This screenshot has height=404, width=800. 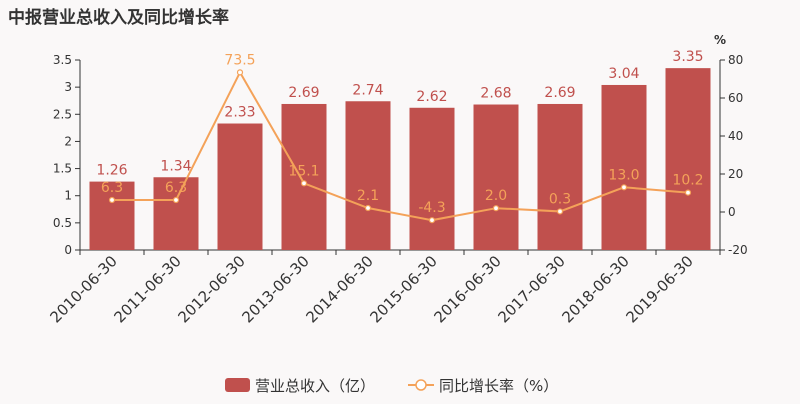 What do you see at coordinates (498, 386) in the screenshot?
I see `legend-line-label: 同比增长率（%）` at bounding box center [498, 386].